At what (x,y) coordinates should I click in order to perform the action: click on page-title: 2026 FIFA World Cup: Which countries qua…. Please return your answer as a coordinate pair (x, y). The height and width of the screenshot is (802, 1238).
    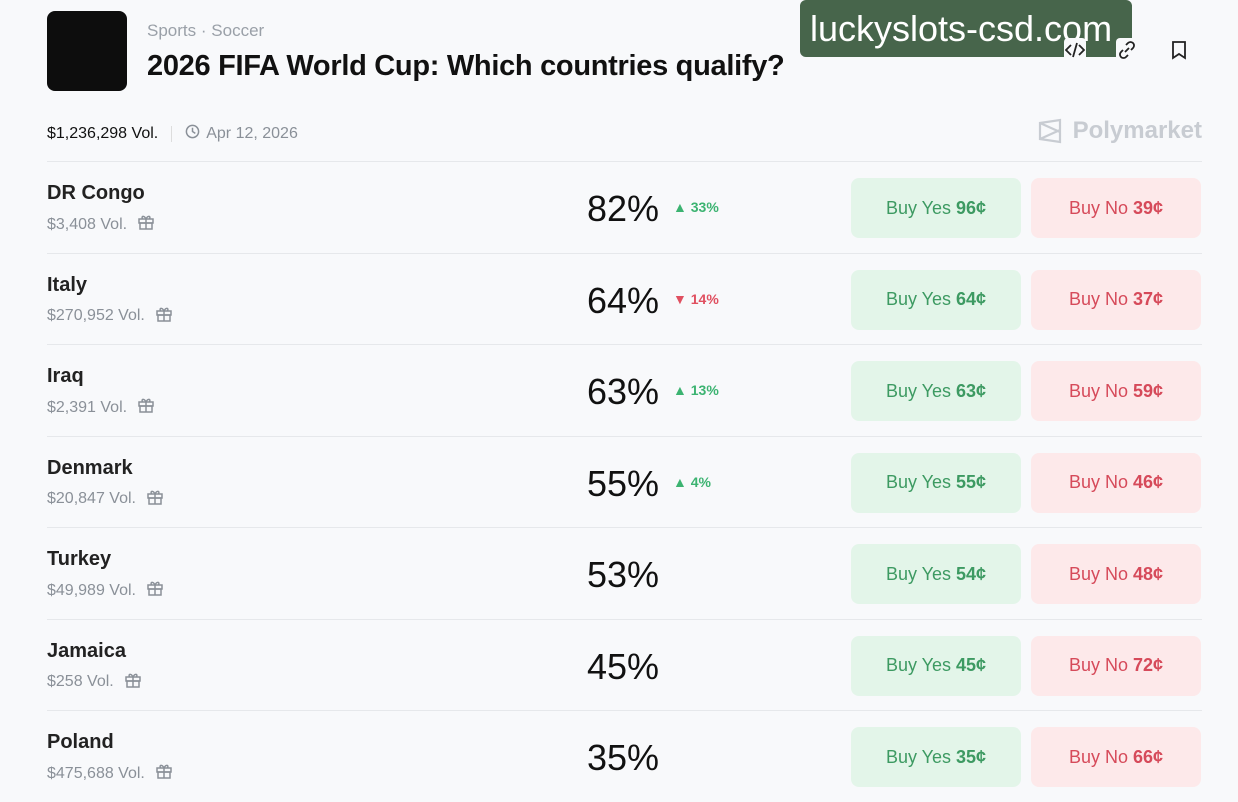
    Looking at the image, I should click on (466, 66).